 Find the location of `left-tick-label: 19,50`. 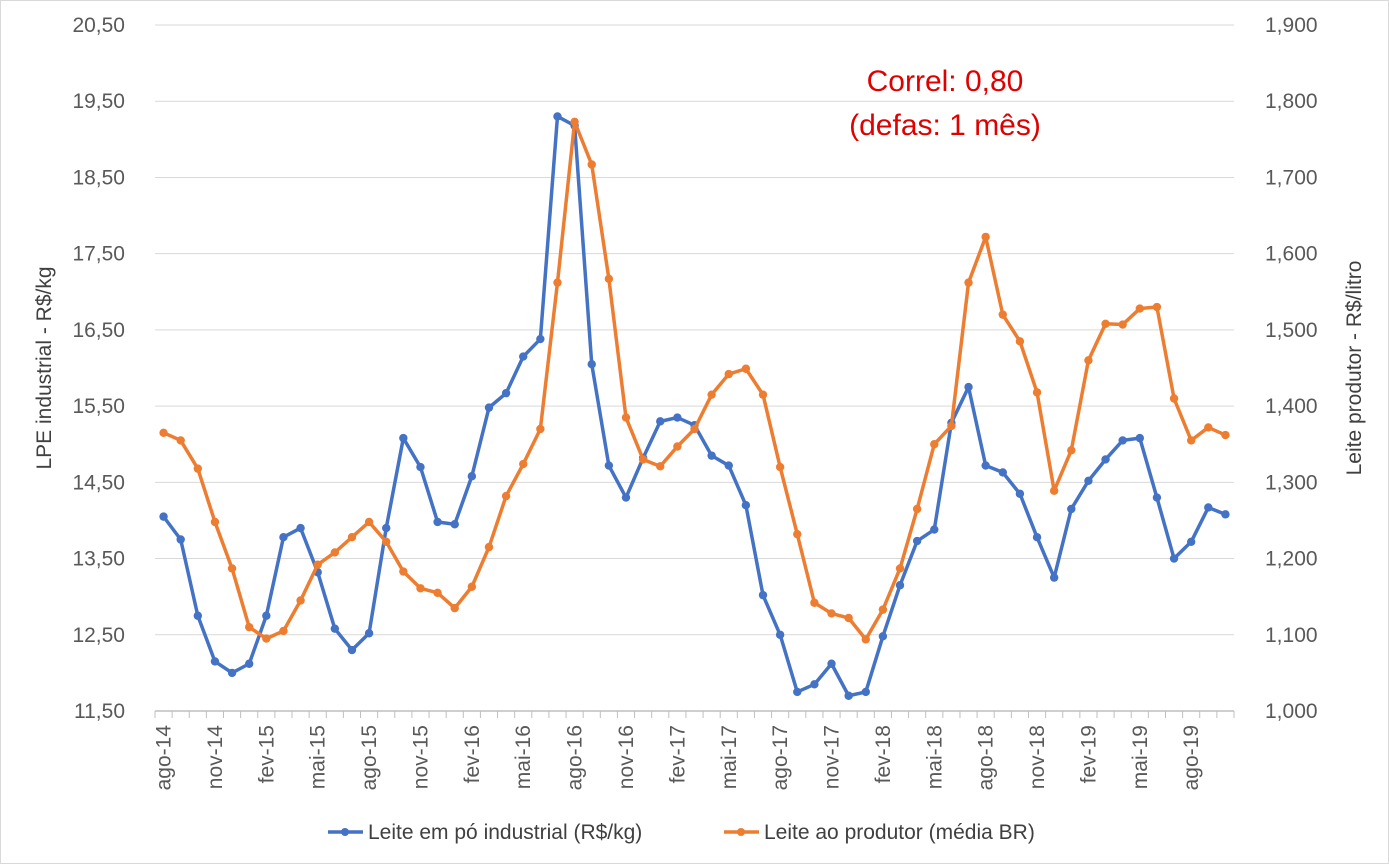

left-tick-label: 19,50 is located at coordinates (98, 101).